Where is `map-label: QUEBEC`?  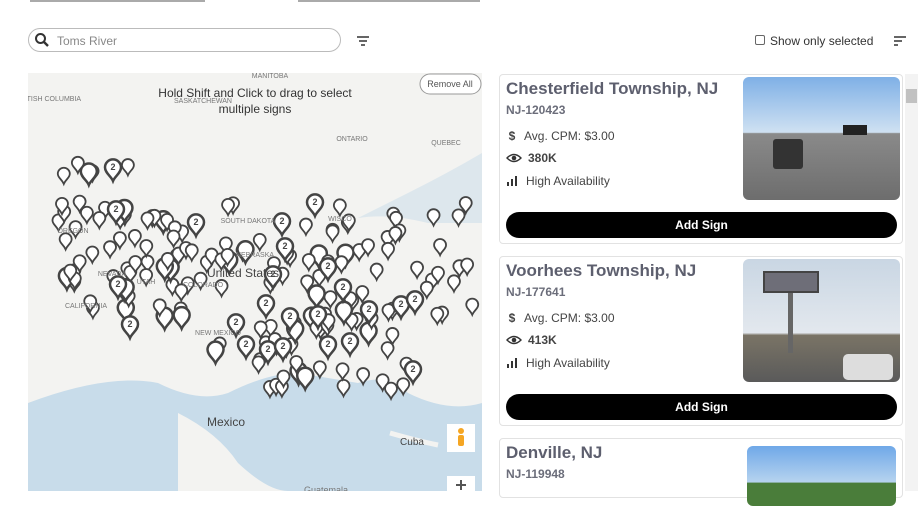 map-label: QUEBEC is located at coordinates (446, 143).